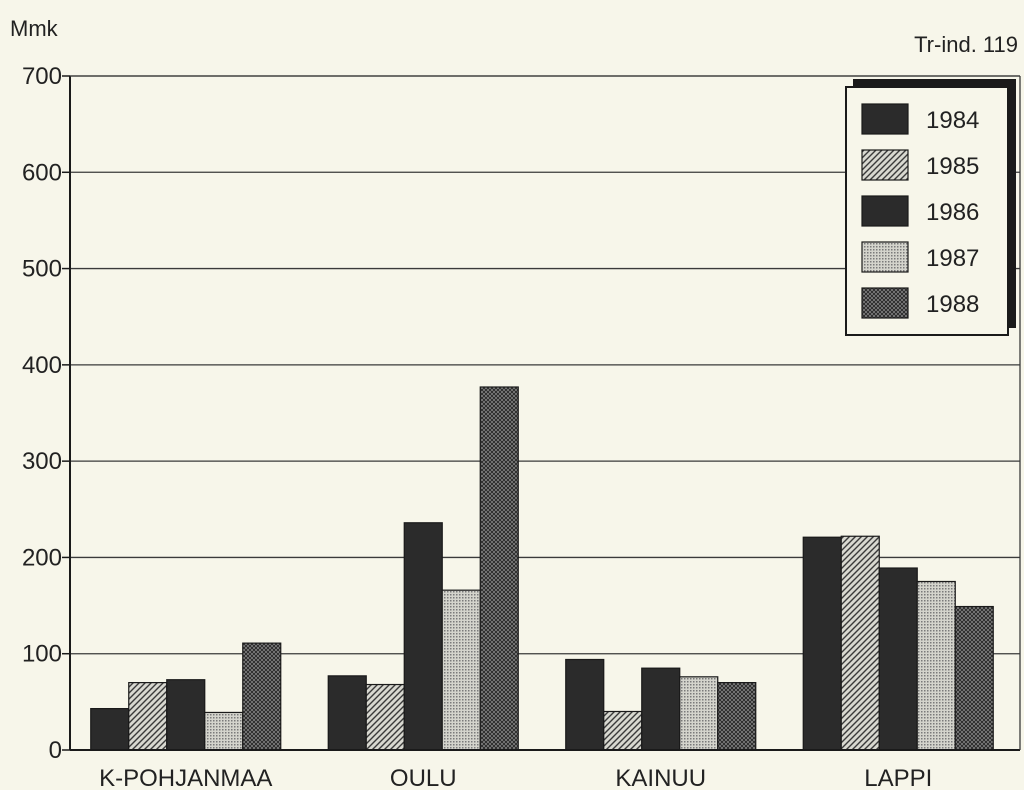 The width and height of the screenshot is (1024, 790). Describe the element at coordinates (920, 211) in the screenshot. I see `legend-items: 1984 1985 1986 1987 1988` at that location.